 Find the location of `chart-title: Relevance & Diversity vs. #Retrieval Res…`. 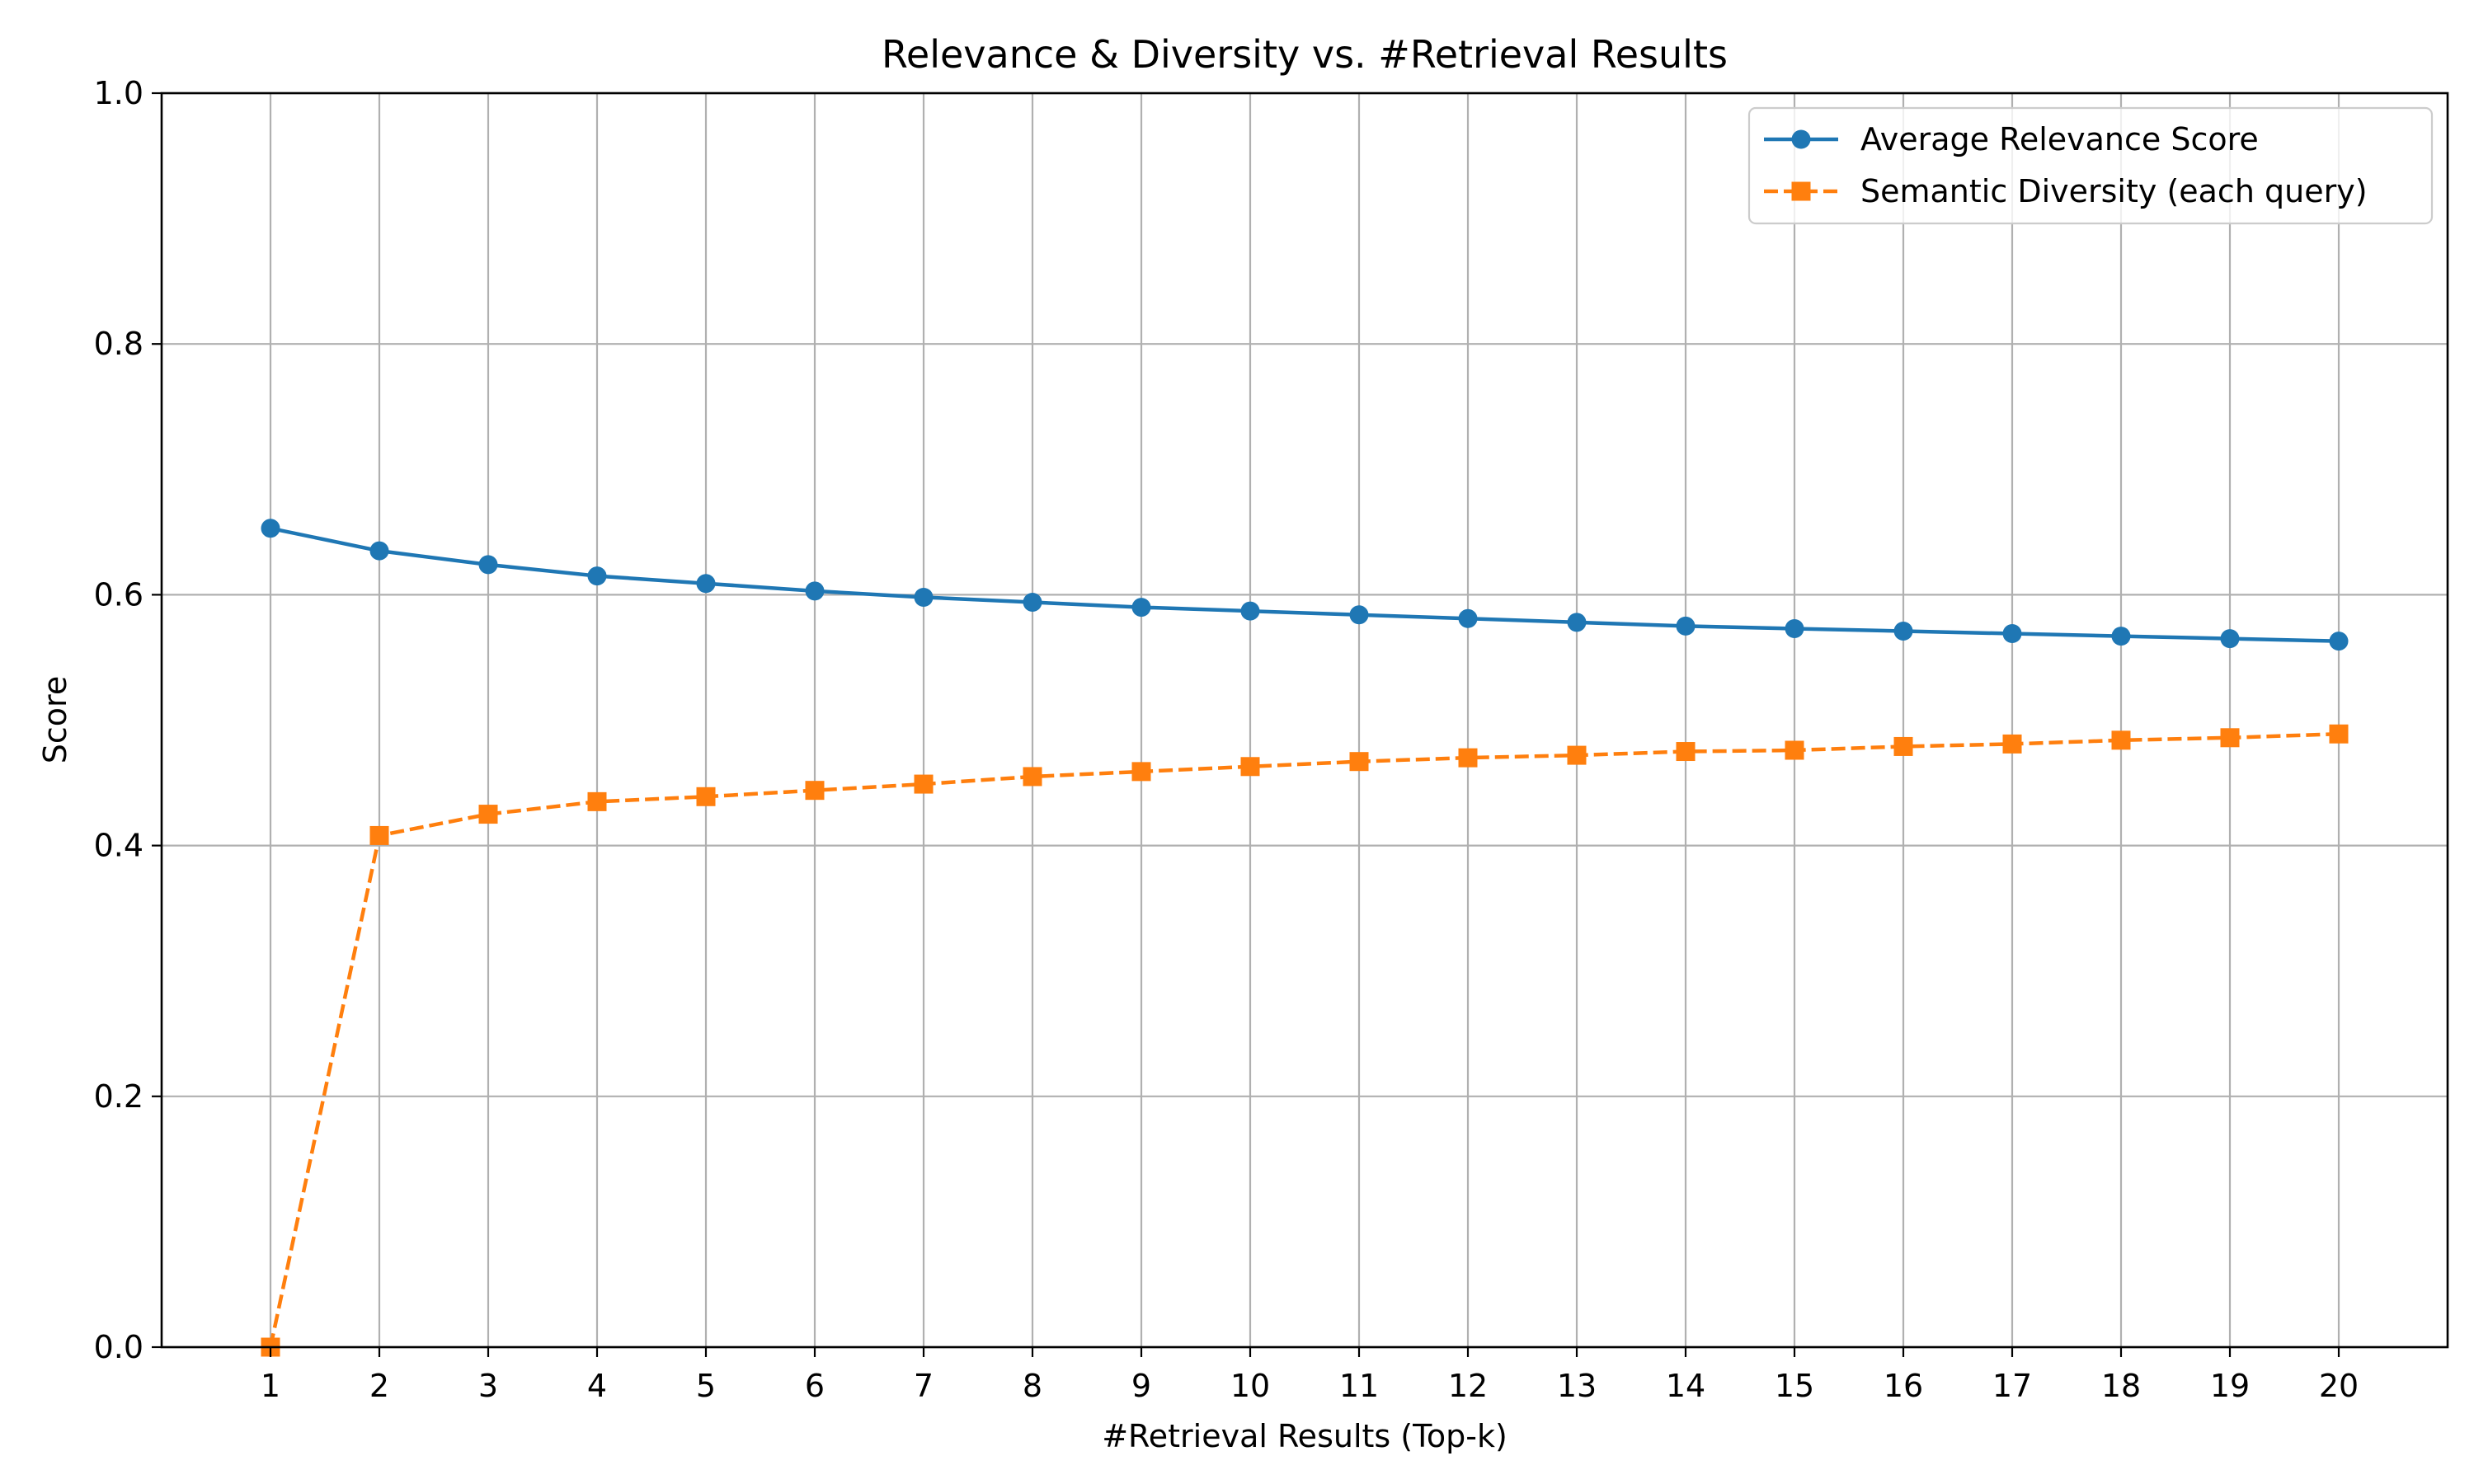

chart-title: Relevance & Diversity vs. #Retrieval Res… is located at coordinates (1305, 54).